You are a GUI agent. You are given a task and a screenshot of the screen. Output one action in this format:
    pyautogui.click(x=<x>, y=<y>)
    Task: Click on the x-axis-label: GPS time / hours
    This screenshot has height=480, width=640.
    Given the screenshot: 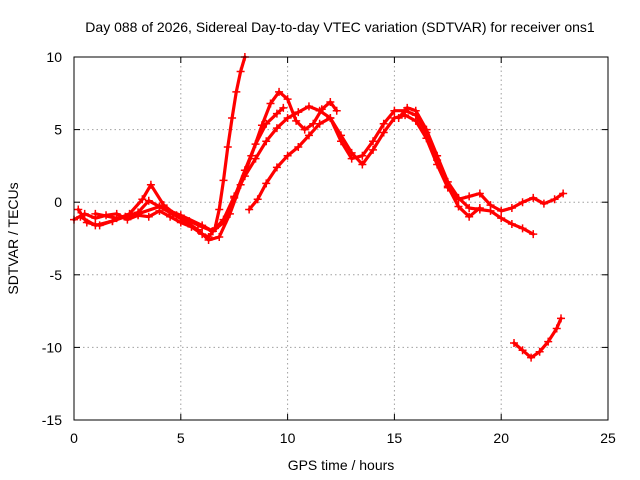 What is the action you would take?
    pyautogui.click(x=341, y=465)
    